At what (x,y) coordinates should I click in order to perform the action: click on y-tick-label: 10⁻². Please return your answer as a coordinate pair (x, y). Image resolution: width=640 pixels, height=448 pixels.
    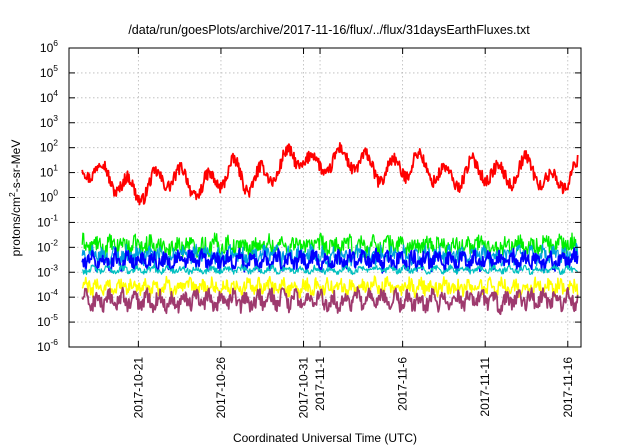
    Looking at the image, I should click on (47, 245).